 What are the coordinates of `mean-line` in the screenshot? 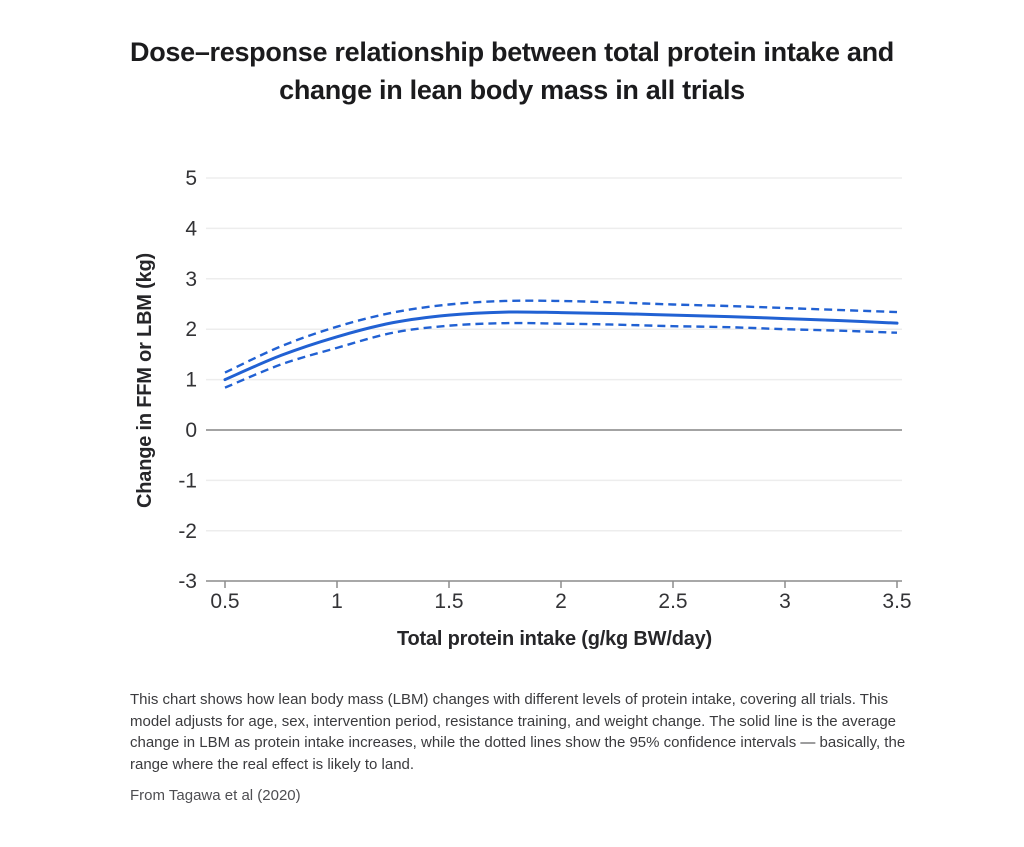 It's located at (561, 346).